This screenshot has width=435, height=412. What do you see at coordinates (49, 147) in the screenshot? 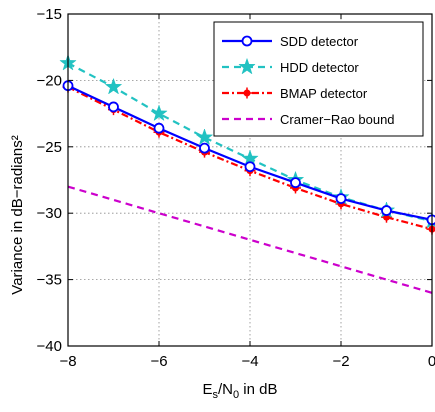
I see `y-tick-label: −25` at bounding box center [49, 147].